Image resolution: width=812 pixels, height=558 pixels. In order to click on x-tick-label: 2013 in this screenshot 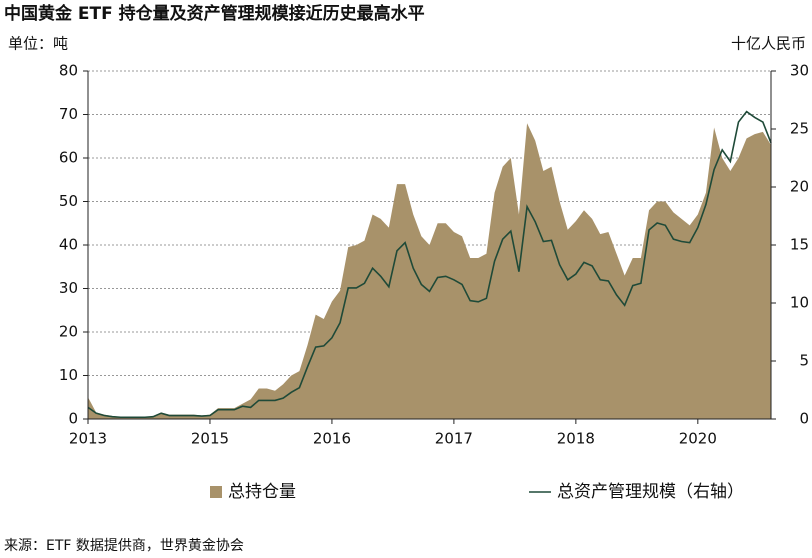, I will do `click(88, 439)`.